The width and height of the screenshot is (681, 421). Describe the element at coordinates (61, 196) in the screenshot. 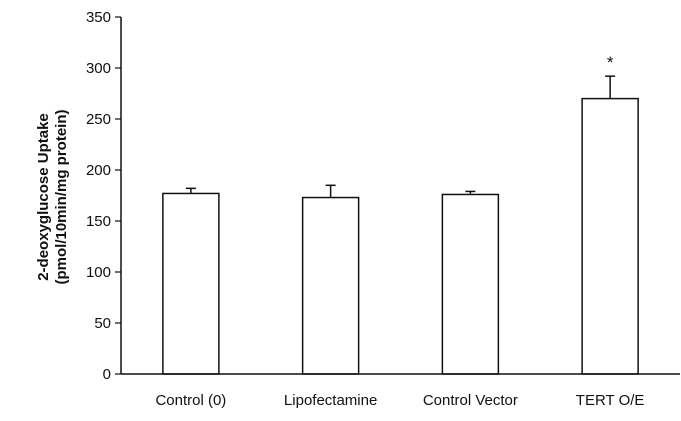

I see `y-axis-title-line-2: (pmol/10min/mg protein)` at that location.